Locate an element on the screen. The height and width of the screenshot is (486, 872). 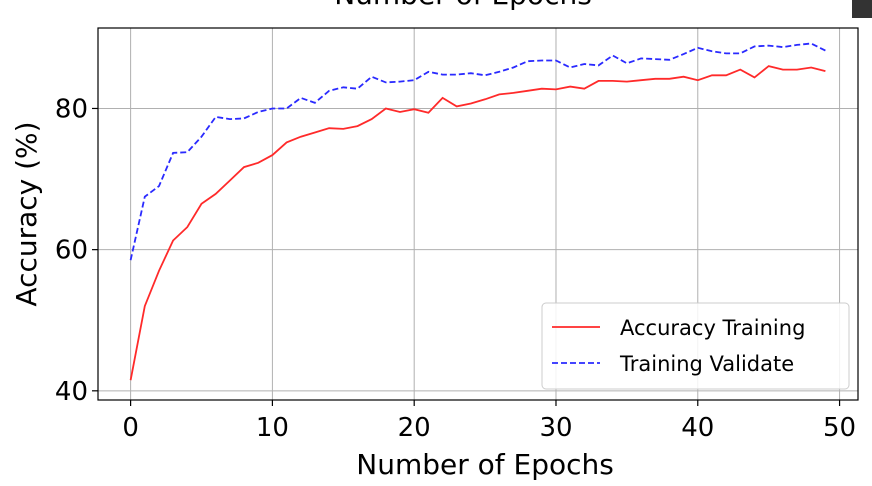
x-tick-label: 0 is located at coordinates (130, 428).